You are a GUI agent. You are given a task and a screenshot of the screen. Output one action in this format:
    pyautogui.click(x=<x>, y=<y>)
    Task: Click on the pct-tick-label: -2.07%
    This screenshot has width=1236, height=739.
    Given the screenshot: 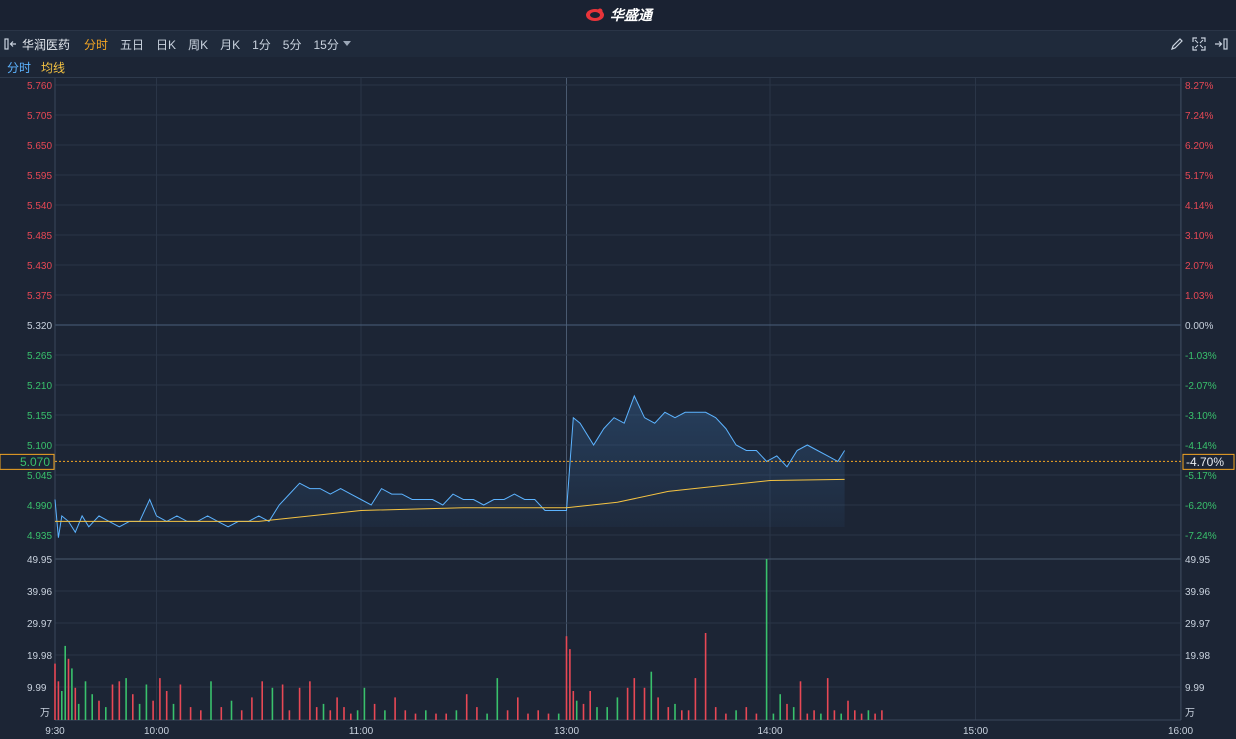 What is the action you would take?
    pyautogui.click(x=1201, y=386)
    